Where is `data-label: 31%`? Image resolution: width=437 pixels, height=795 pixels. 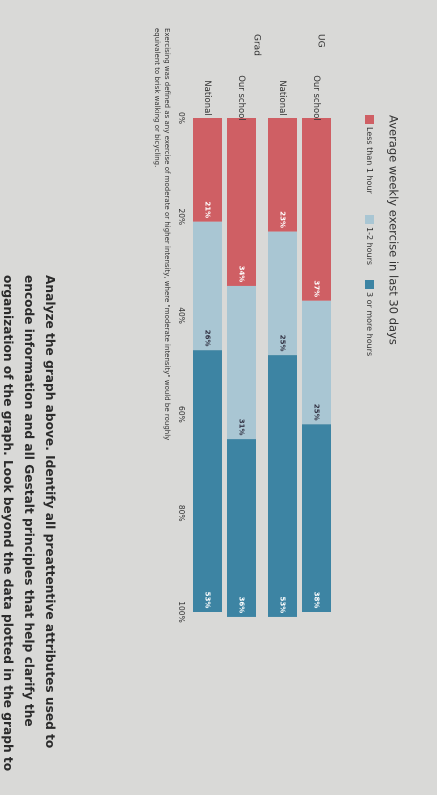 data-label: 31% is located at coordinates (242, 427).